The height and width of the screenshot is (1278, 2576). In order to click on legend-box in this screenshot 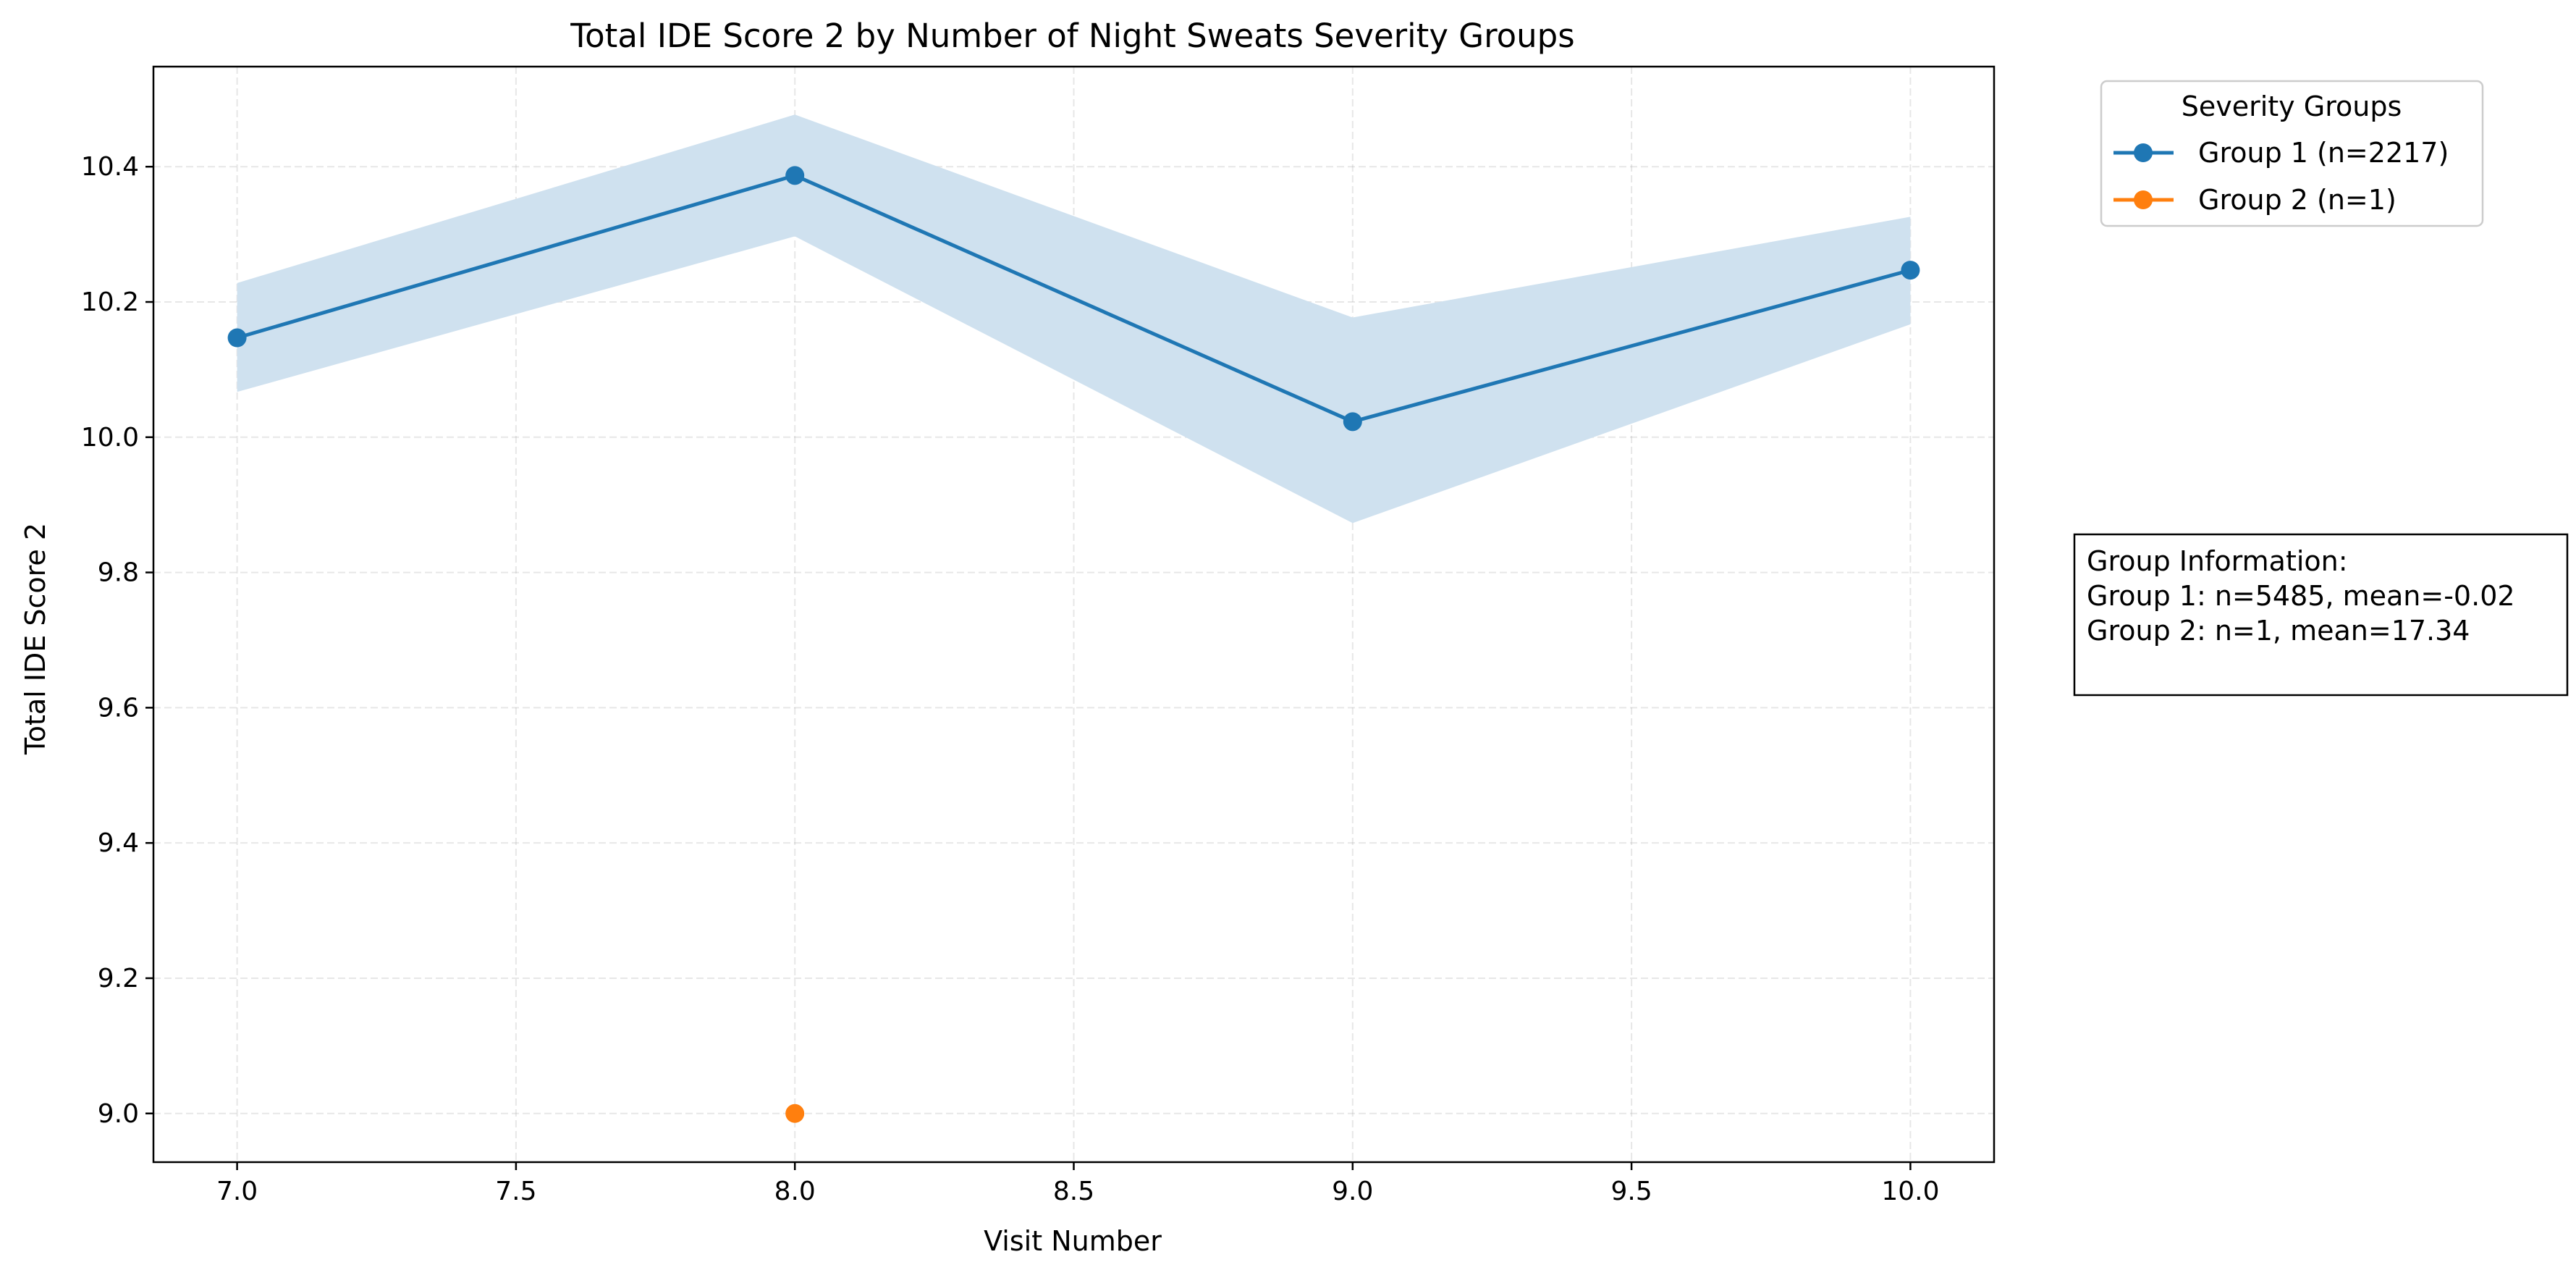, I will do `click(2292, 153)`.